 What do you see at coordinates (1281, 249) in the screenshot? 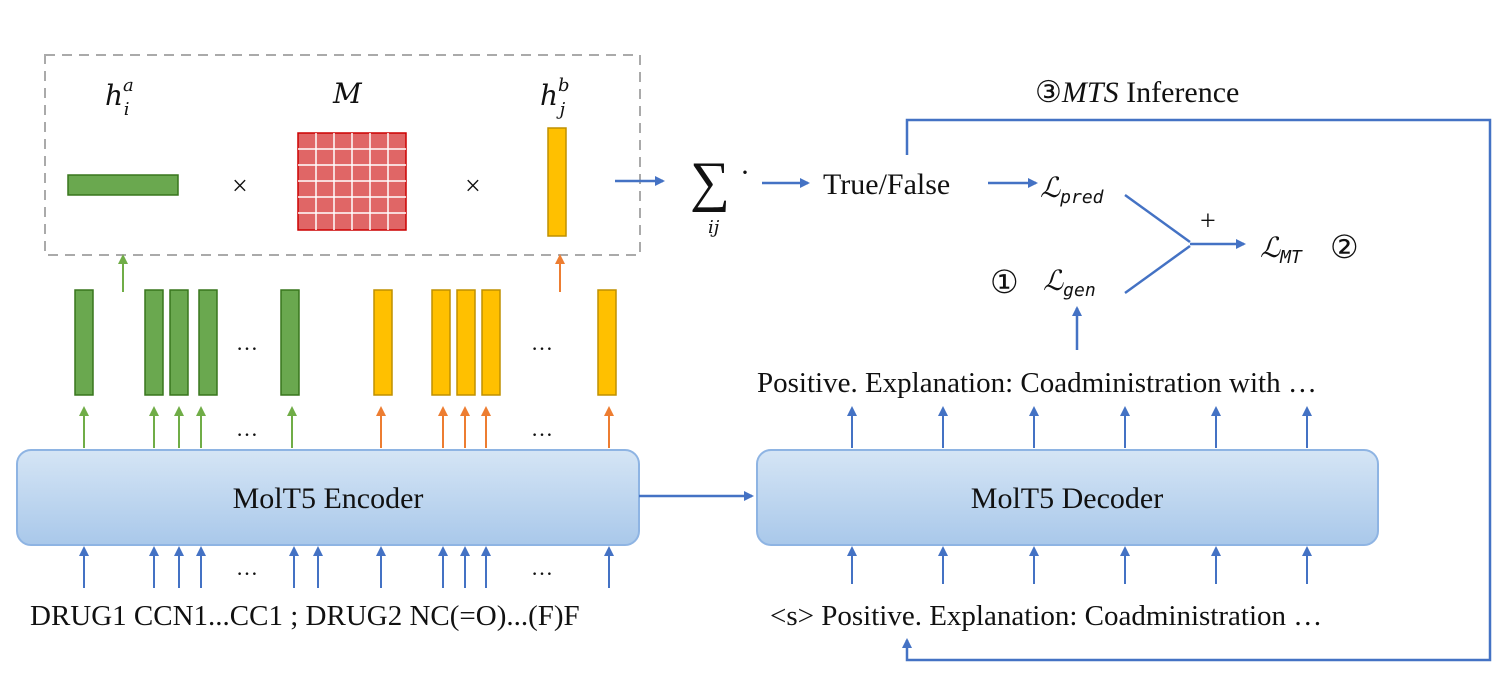
I see `loss-mt: ℒMT` at bounding box center [1281, 249].